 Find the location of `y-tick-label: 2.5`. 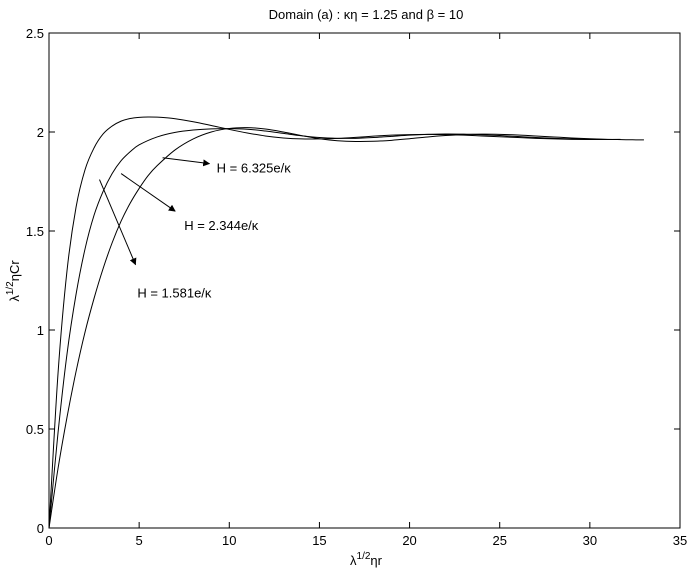

y-tick-label: 2.5 is located at coordinates (35, 33).